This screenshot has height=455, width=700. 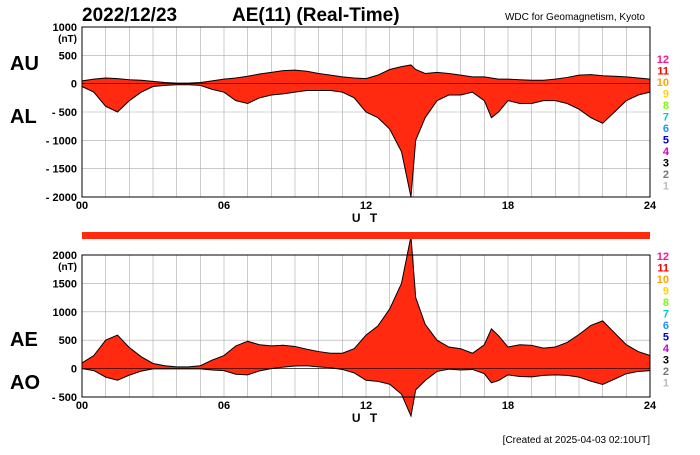 I want to click on au-label: AU, so click(x=24, y=64).